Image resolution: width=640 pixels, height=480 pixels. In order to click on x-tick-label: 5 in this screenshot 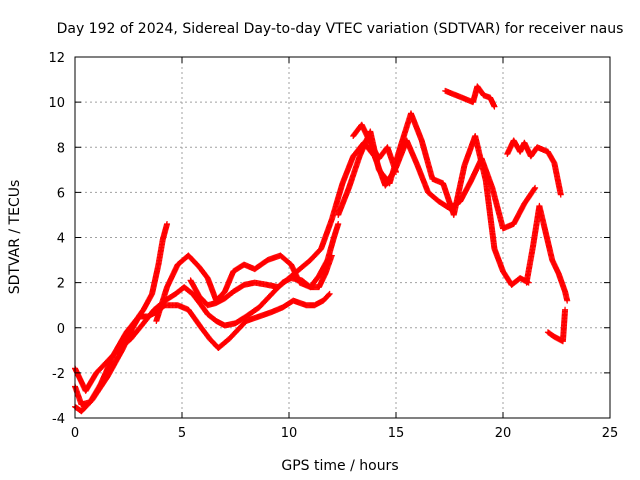, I will do `click(182, 433)`.